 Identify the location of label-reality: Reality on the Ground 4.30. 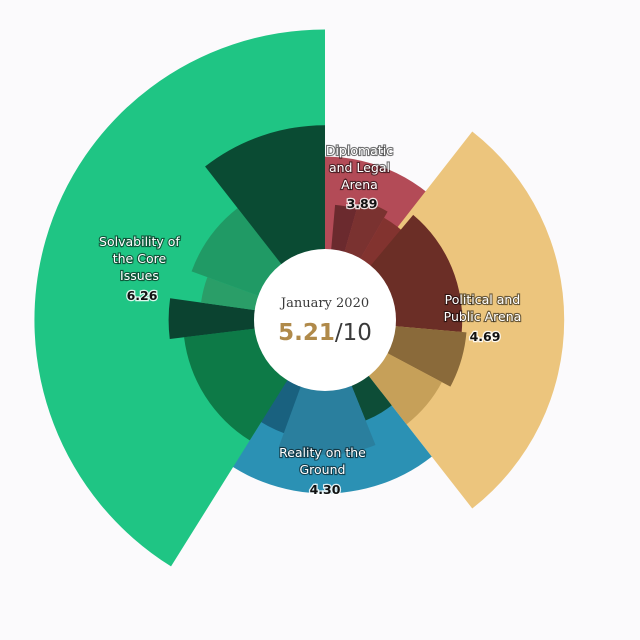
(325, 469).